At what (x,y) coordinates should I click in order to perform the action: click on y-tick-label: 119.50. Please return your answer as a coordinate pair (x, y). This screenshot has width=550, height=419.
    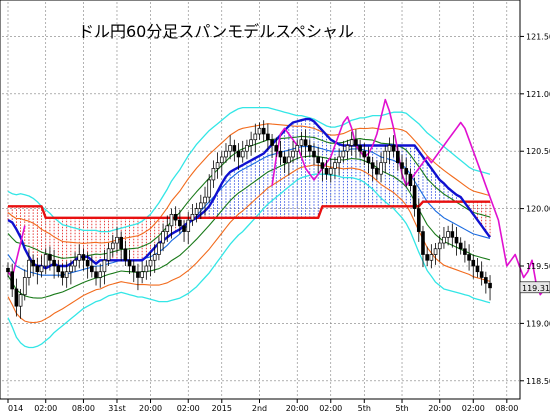
    Looking at the image, I should click on (538, 266).